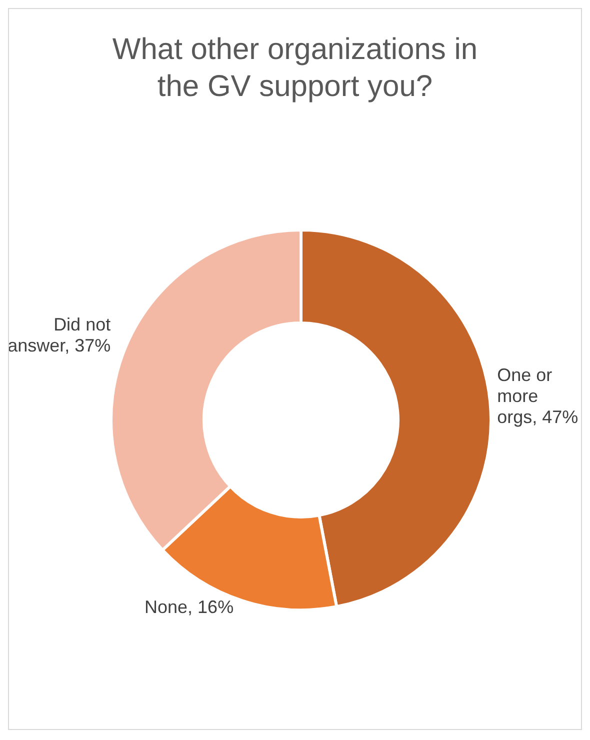 Image resolution: width=590 pixels, height=740 pixels. Describe the element at coordinates (537, 395) in the screenshot. I see `slice-label: One or more orgs, 47%` at that location.